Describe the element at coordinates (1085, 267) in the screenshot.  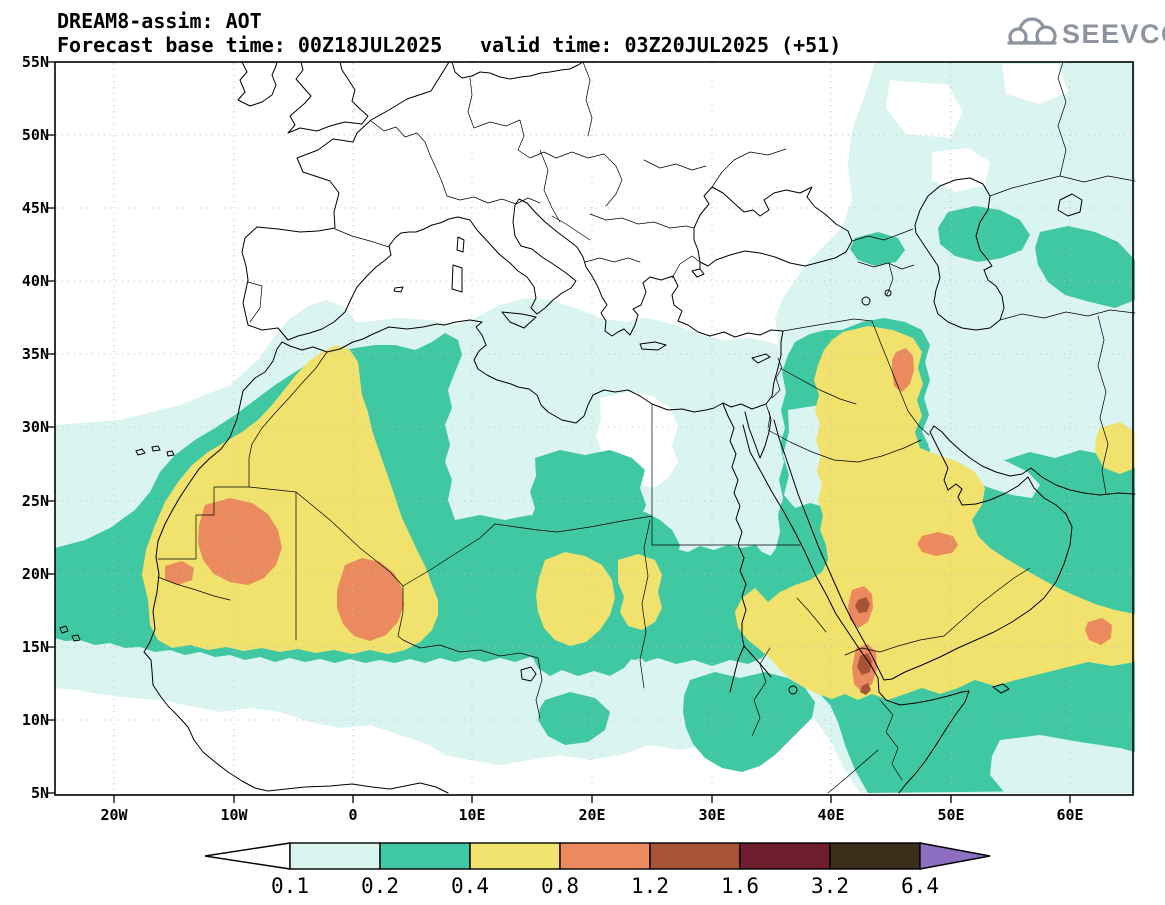
I see `contour-aot-0.2-central-asia` at that location.